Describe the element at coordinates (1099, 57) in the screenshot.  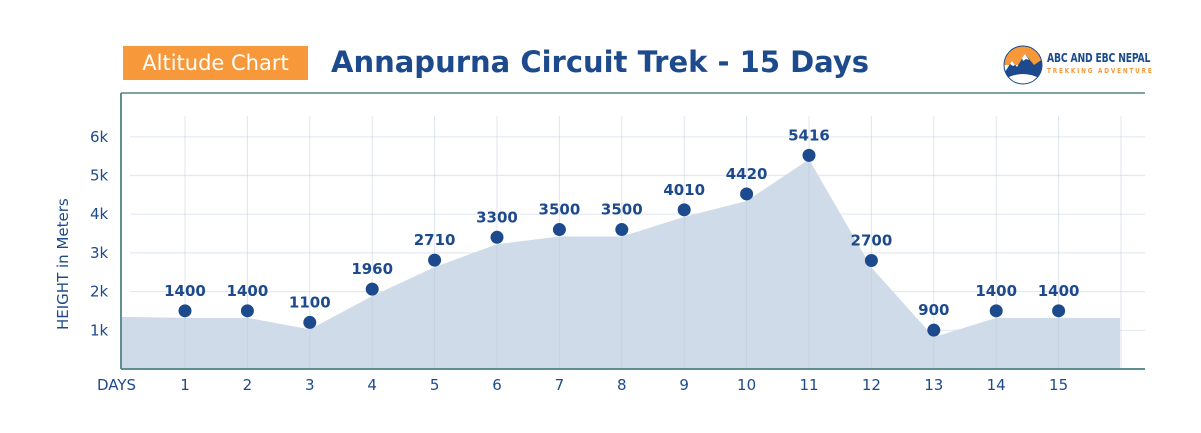
I see `logo-name: ABC AND EBC NEPAL` at that location.